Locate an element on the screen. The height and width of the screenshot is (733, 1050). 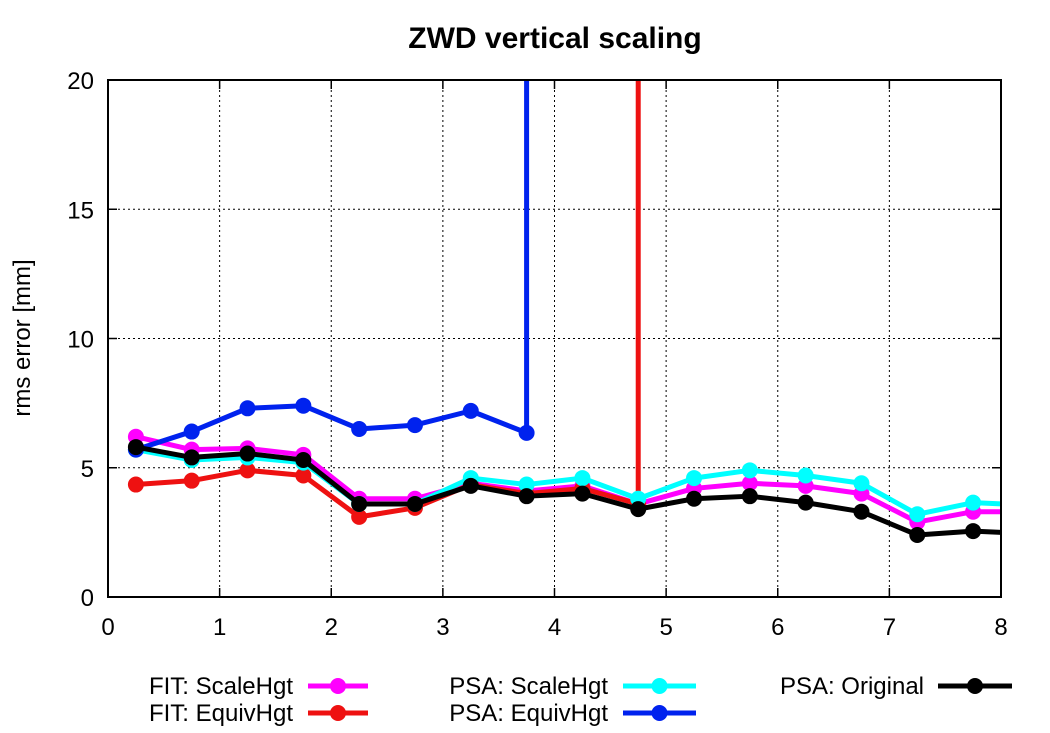
y-tick-label: 20 is located at coordinates (80, 81).